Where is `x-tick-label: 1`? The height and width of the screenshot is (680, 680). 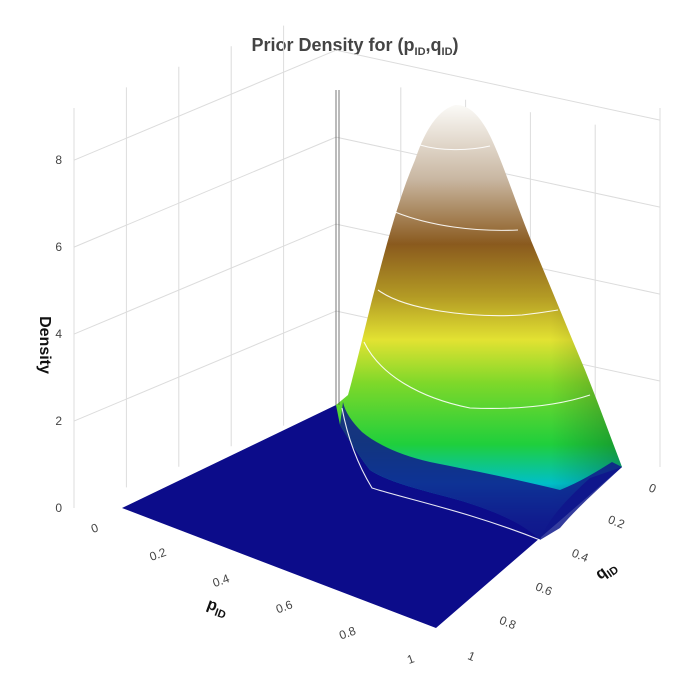
x-tick-label: 1 is located at coordinates (410, 659).